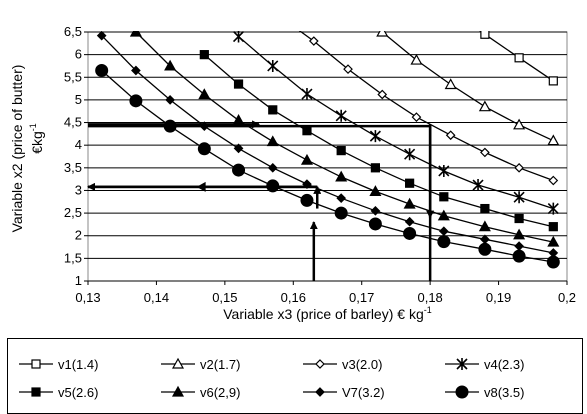 This screenshot has width=587, height=414. What do you see at coordinates (504, 364) in the screenshot?
I see `legend-label: v4(2.3)` at bounding box center [504, 364].